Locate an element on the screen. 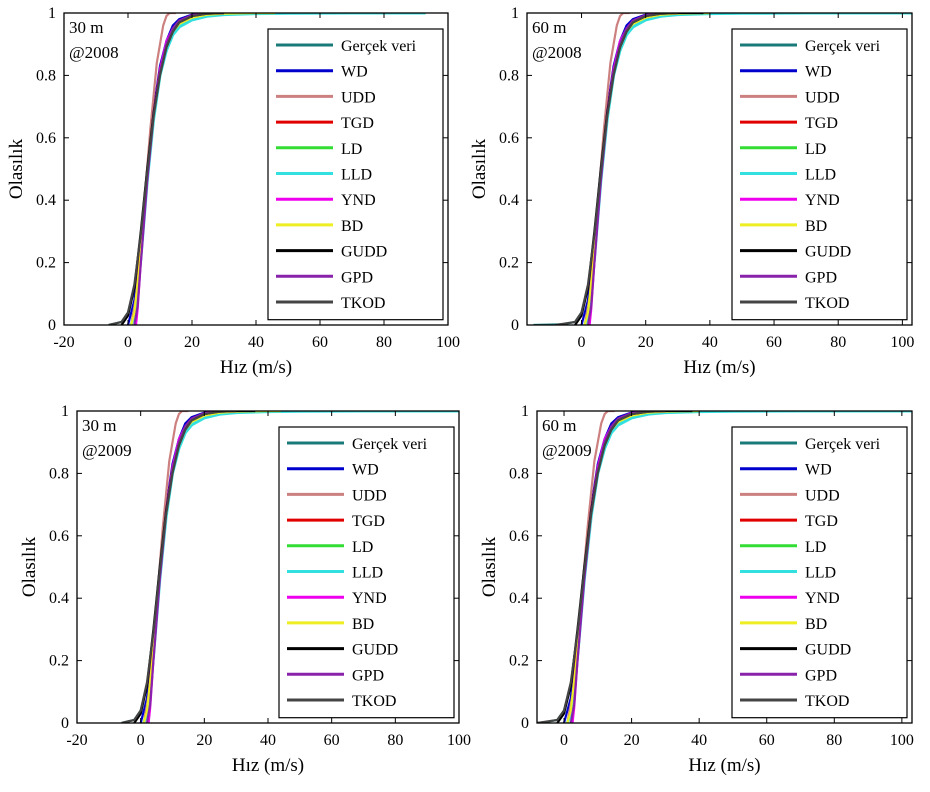 This screenshot has height=792, width=930. legend-box is located at coordinates (819, 572).